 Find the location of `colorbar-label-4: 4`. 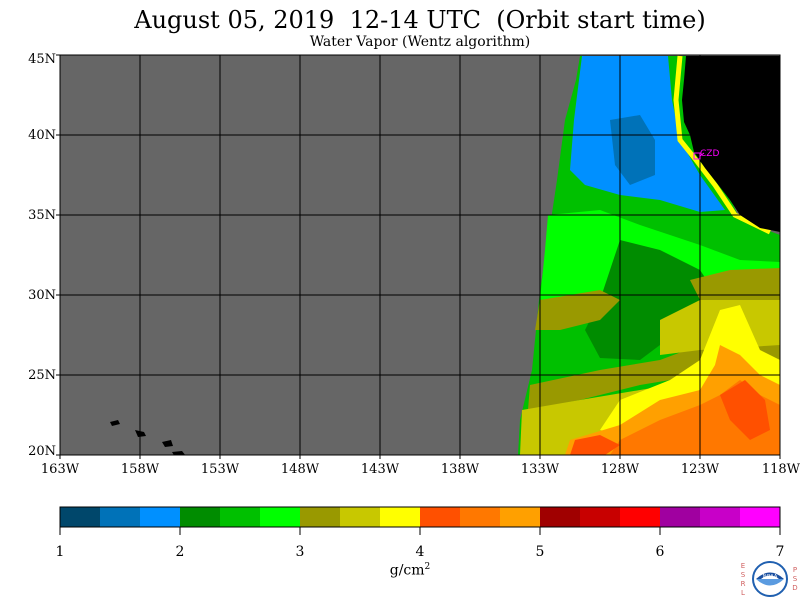

colorbar-label-4: 4 is located at coordinates (420, 552).